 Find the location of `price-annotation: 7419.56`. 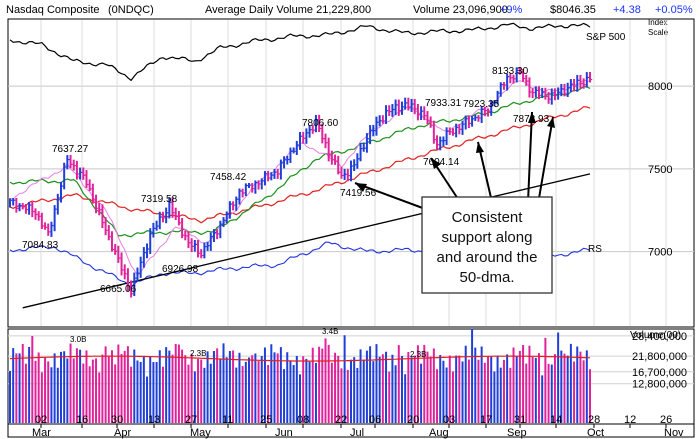

price-annotation: 7419.56 is located at coordinates (358, 193).